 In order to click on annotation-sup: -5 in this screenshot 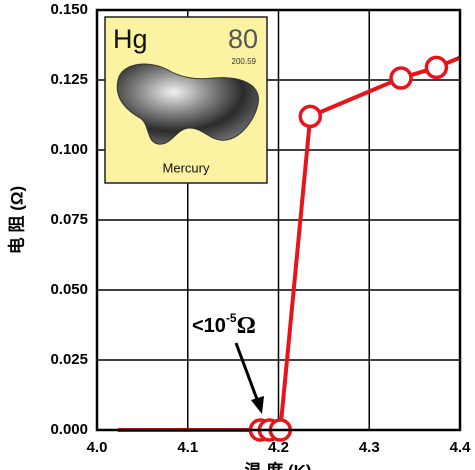, I will do `click(231, 318)`.